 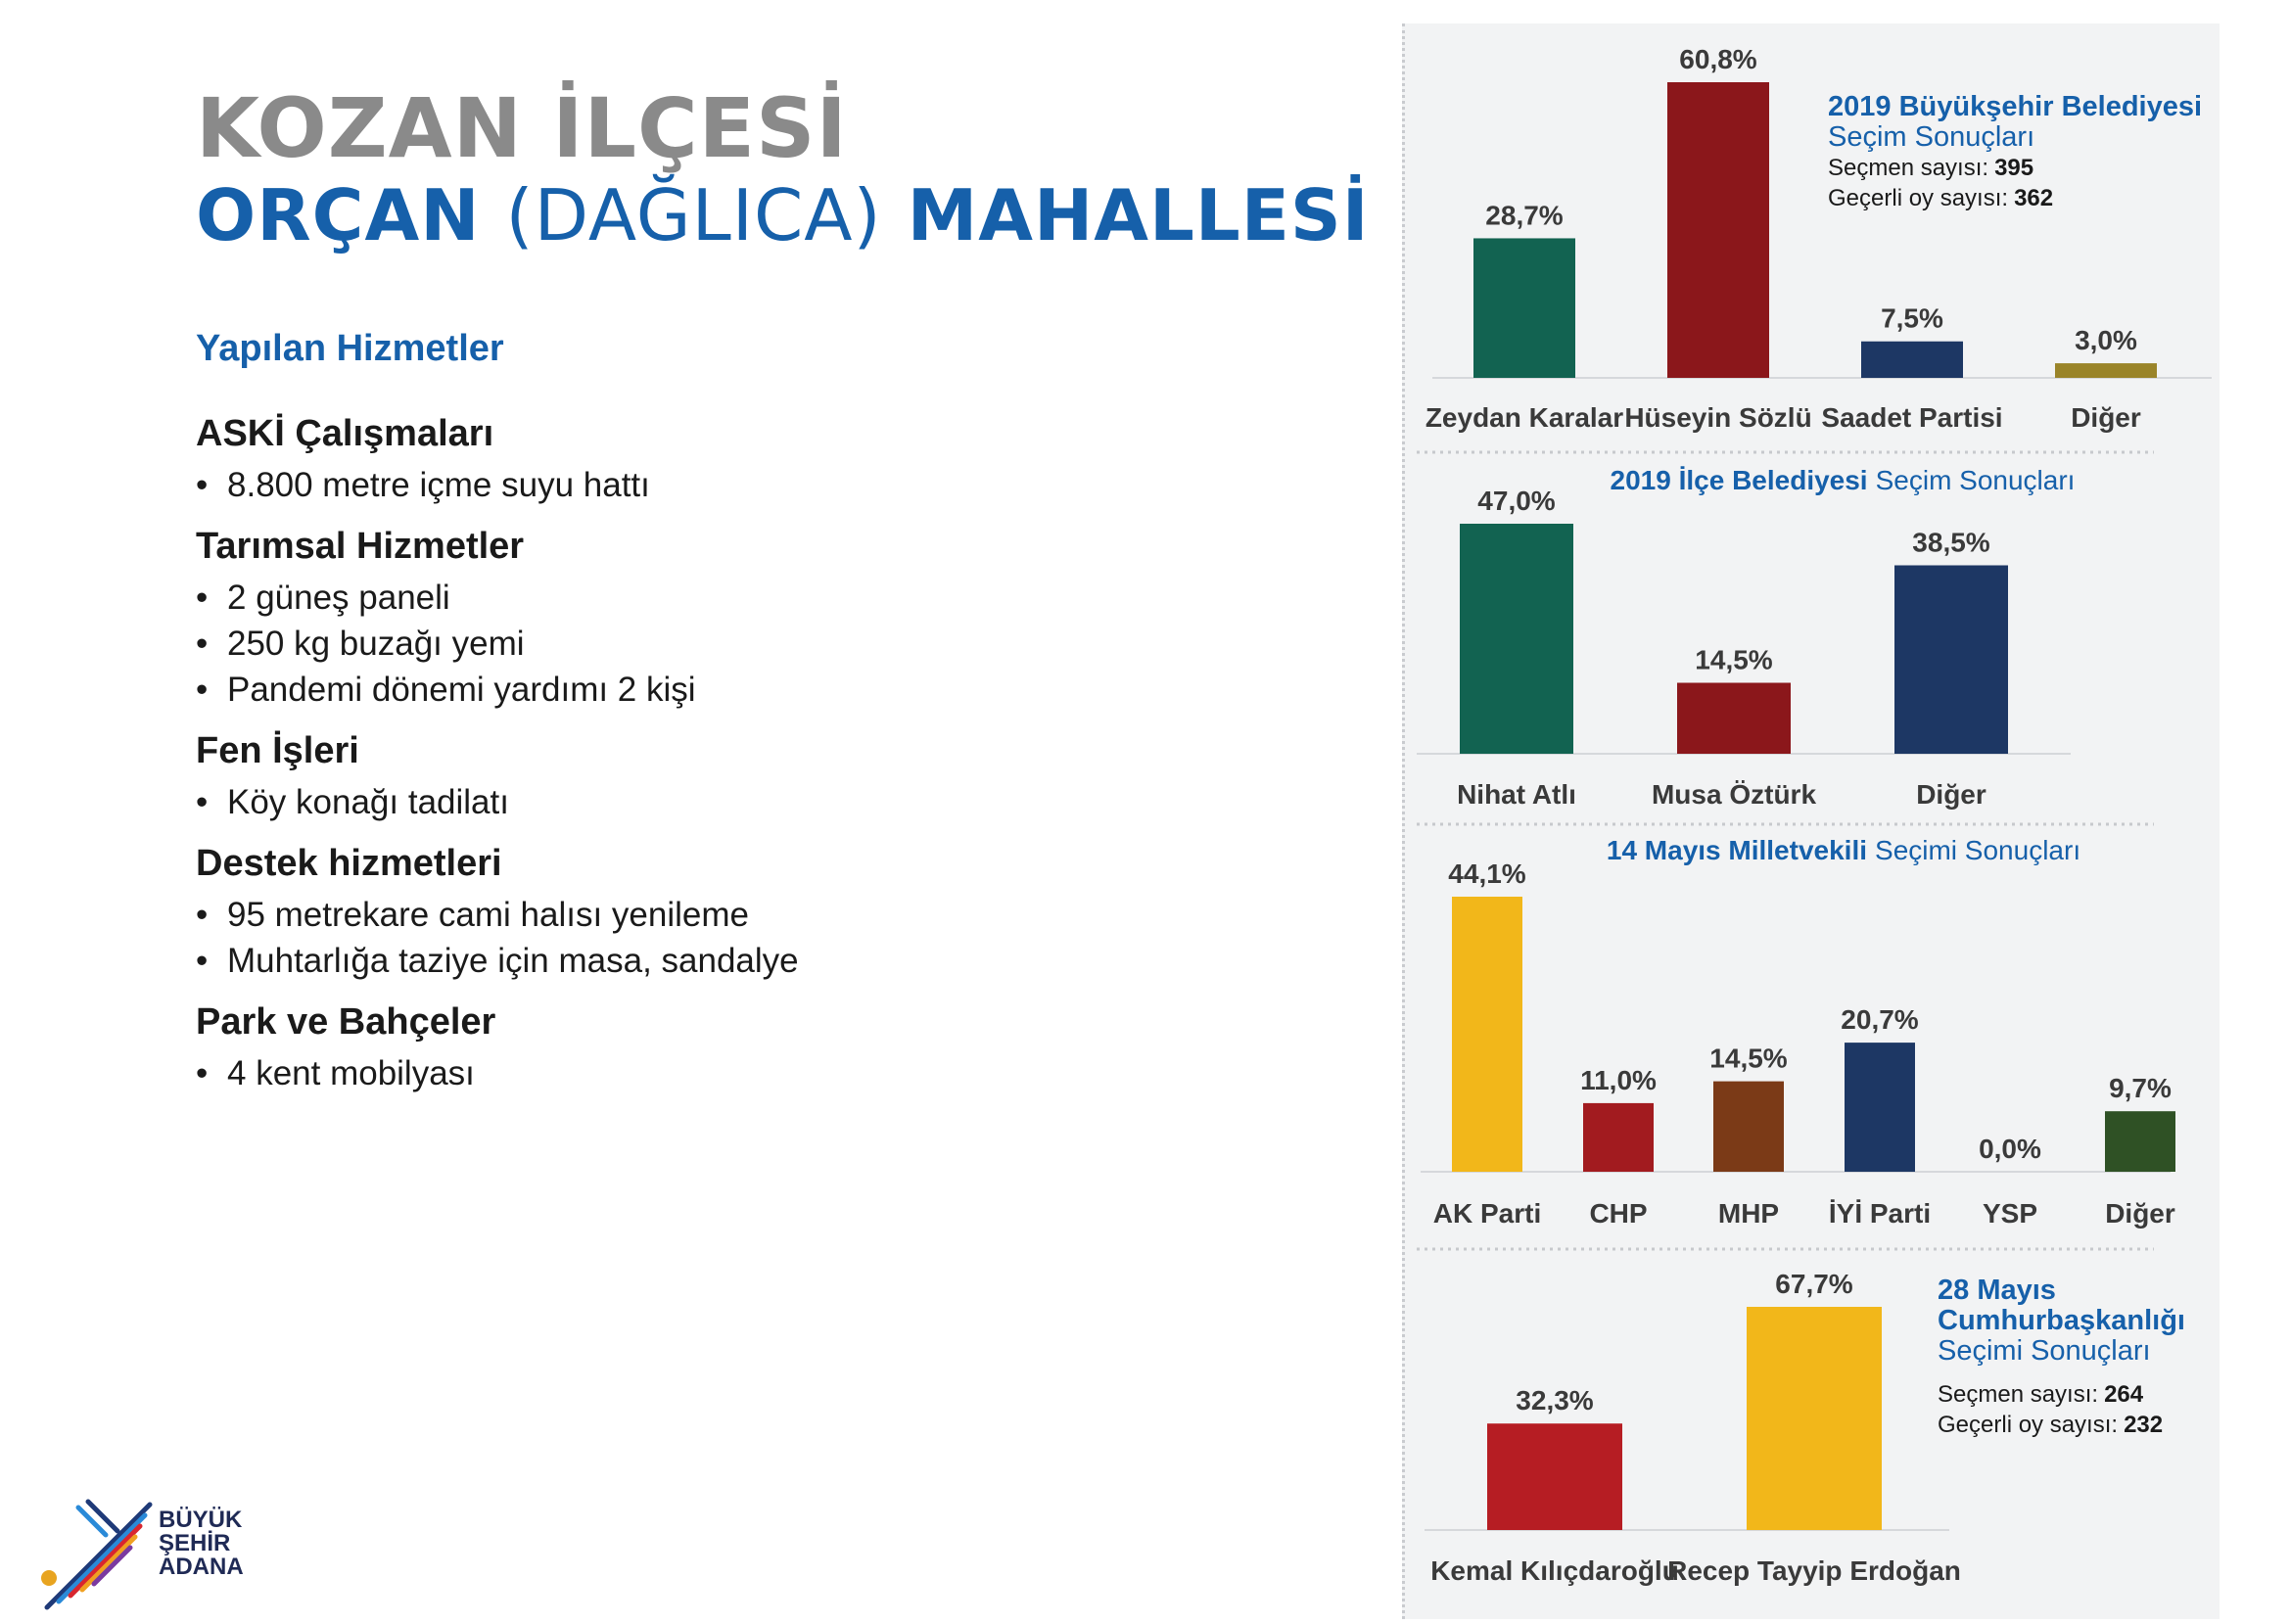 I want to click on service-category: Fen İşleri, so click(x=277, y=750).